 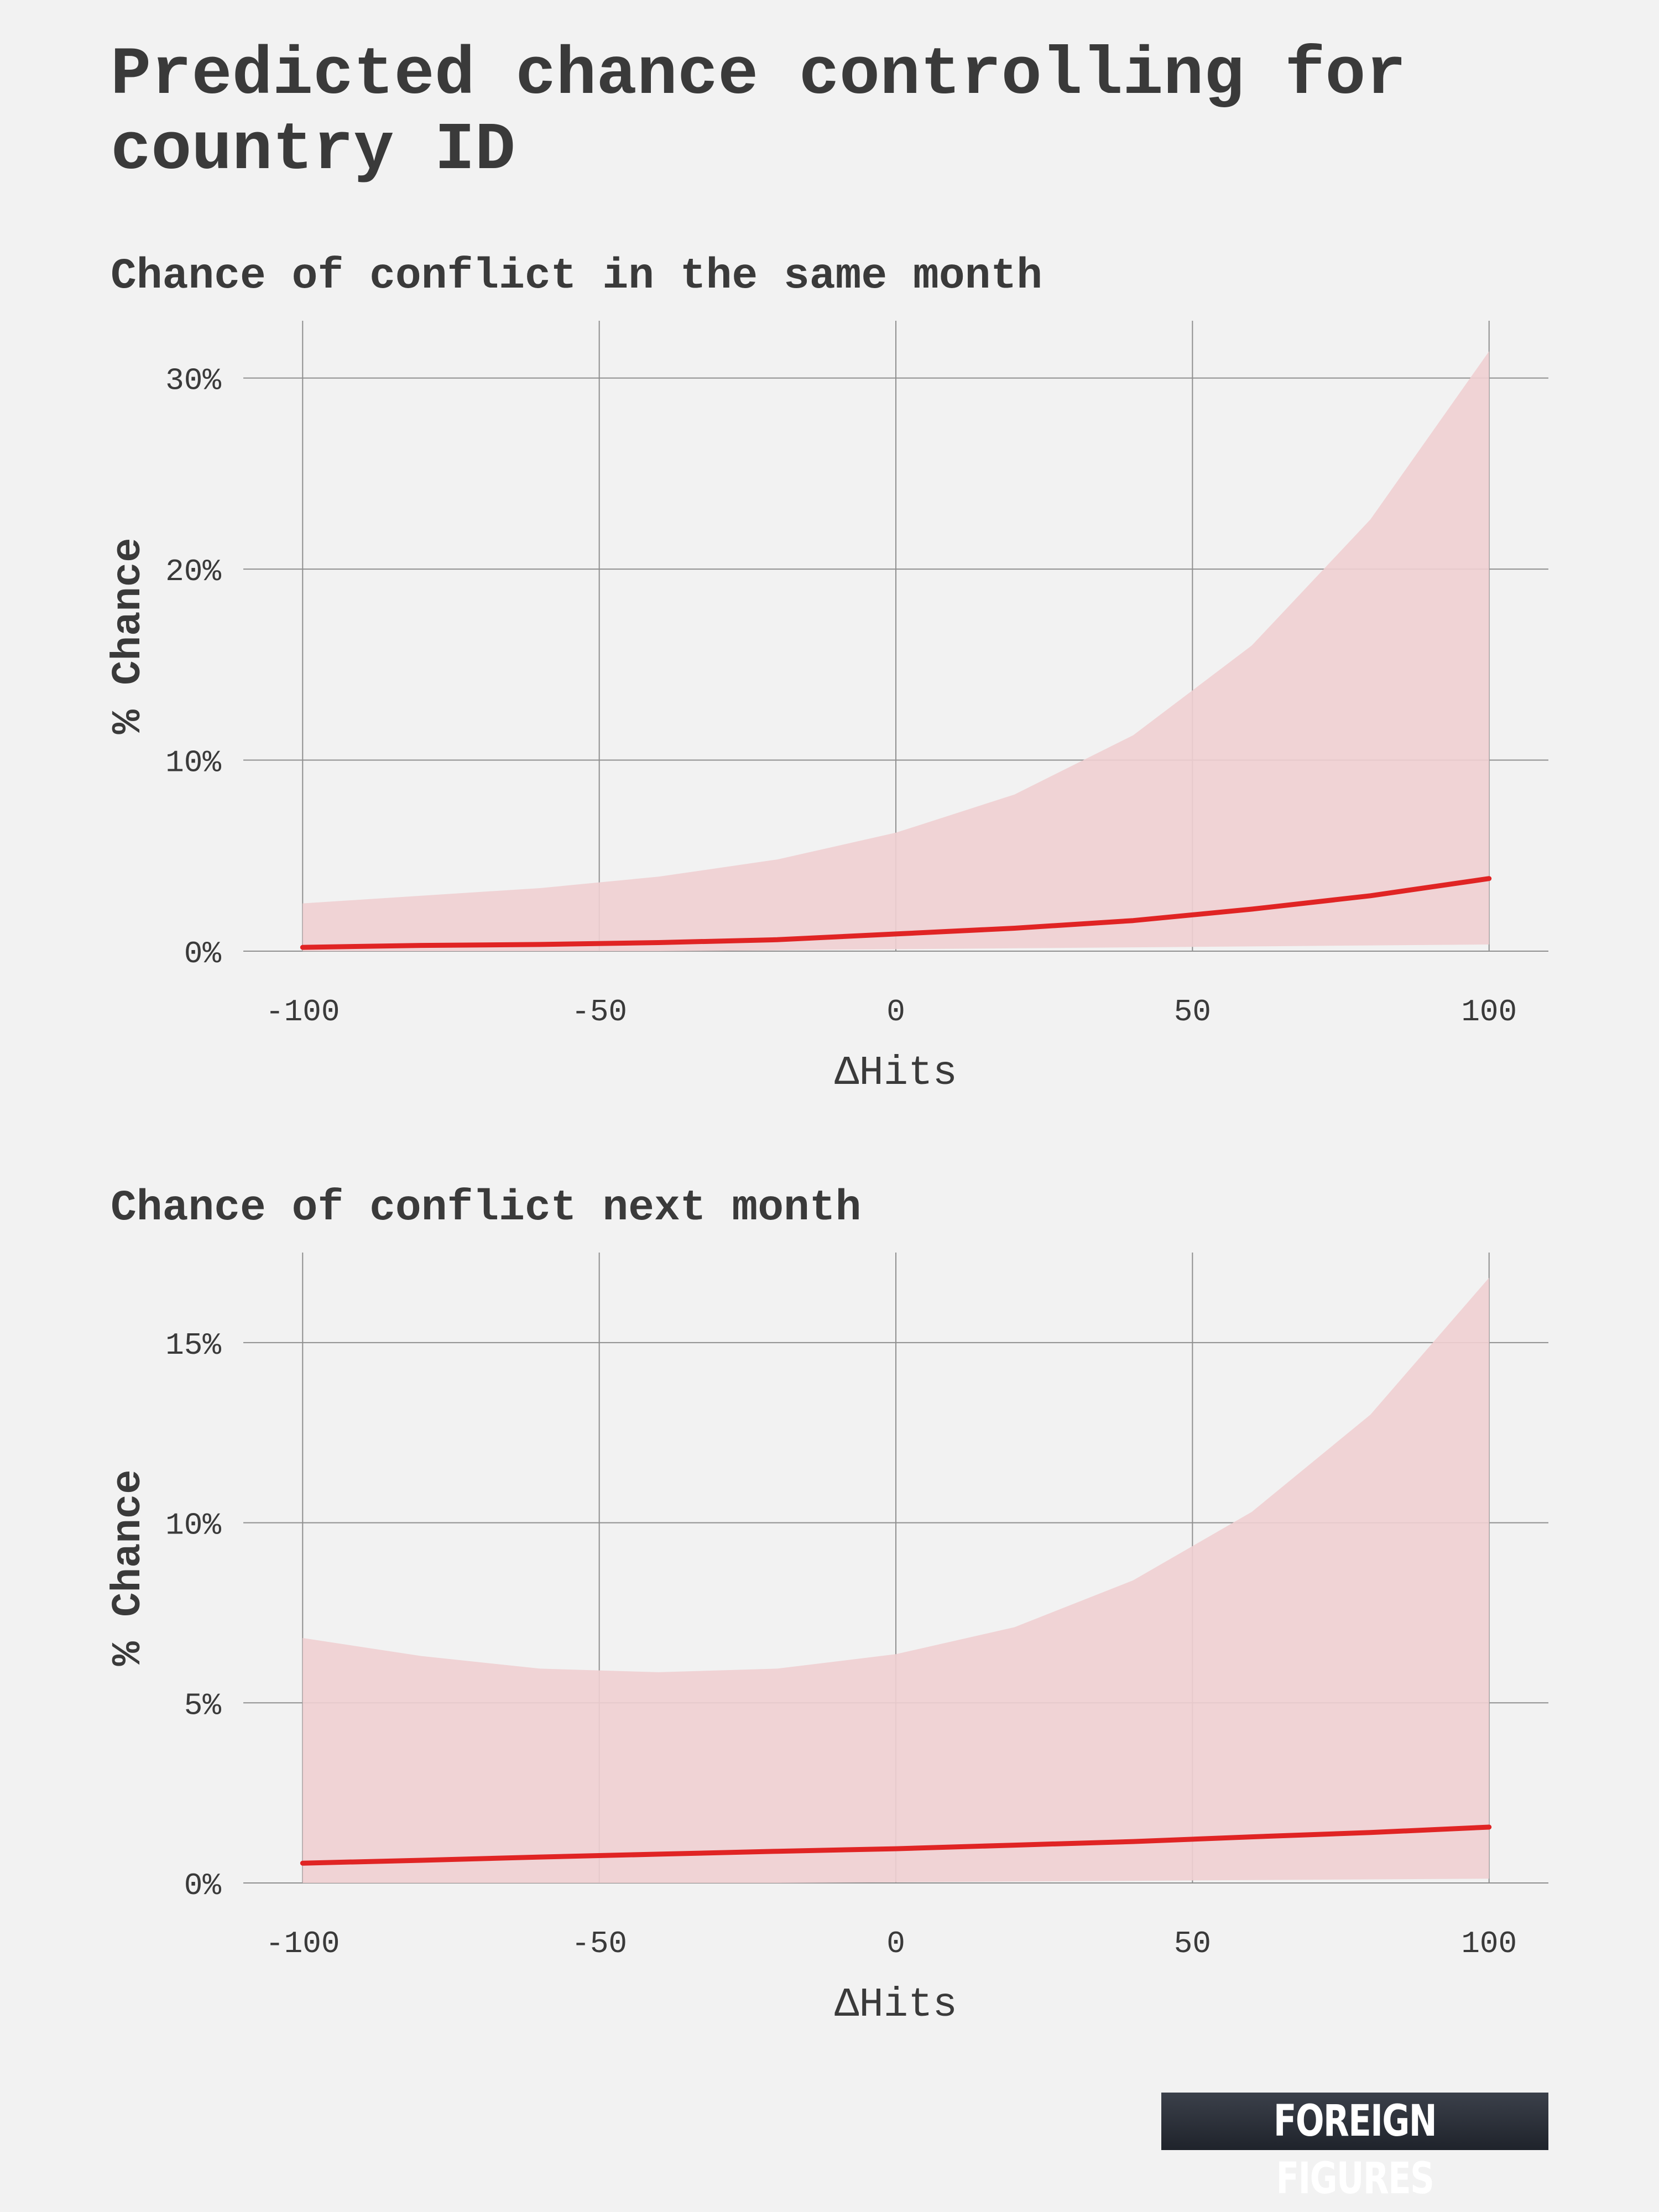 What do you see at coordinates (896, 1012) in the screenshot?
I see `chart1-x-tick-label: 0` at bounding box center [896, 1012].